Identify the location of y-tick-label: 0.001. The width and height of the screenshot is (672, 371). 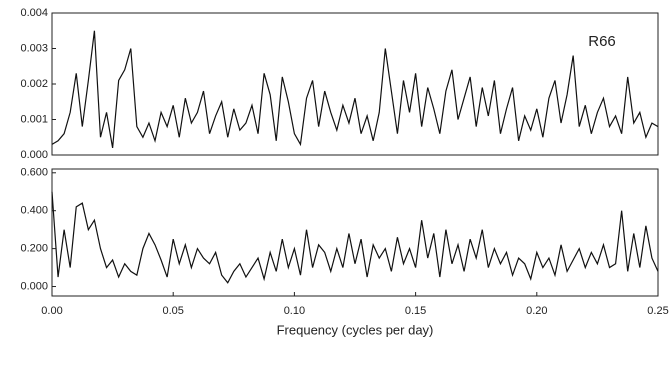
(34, 119).